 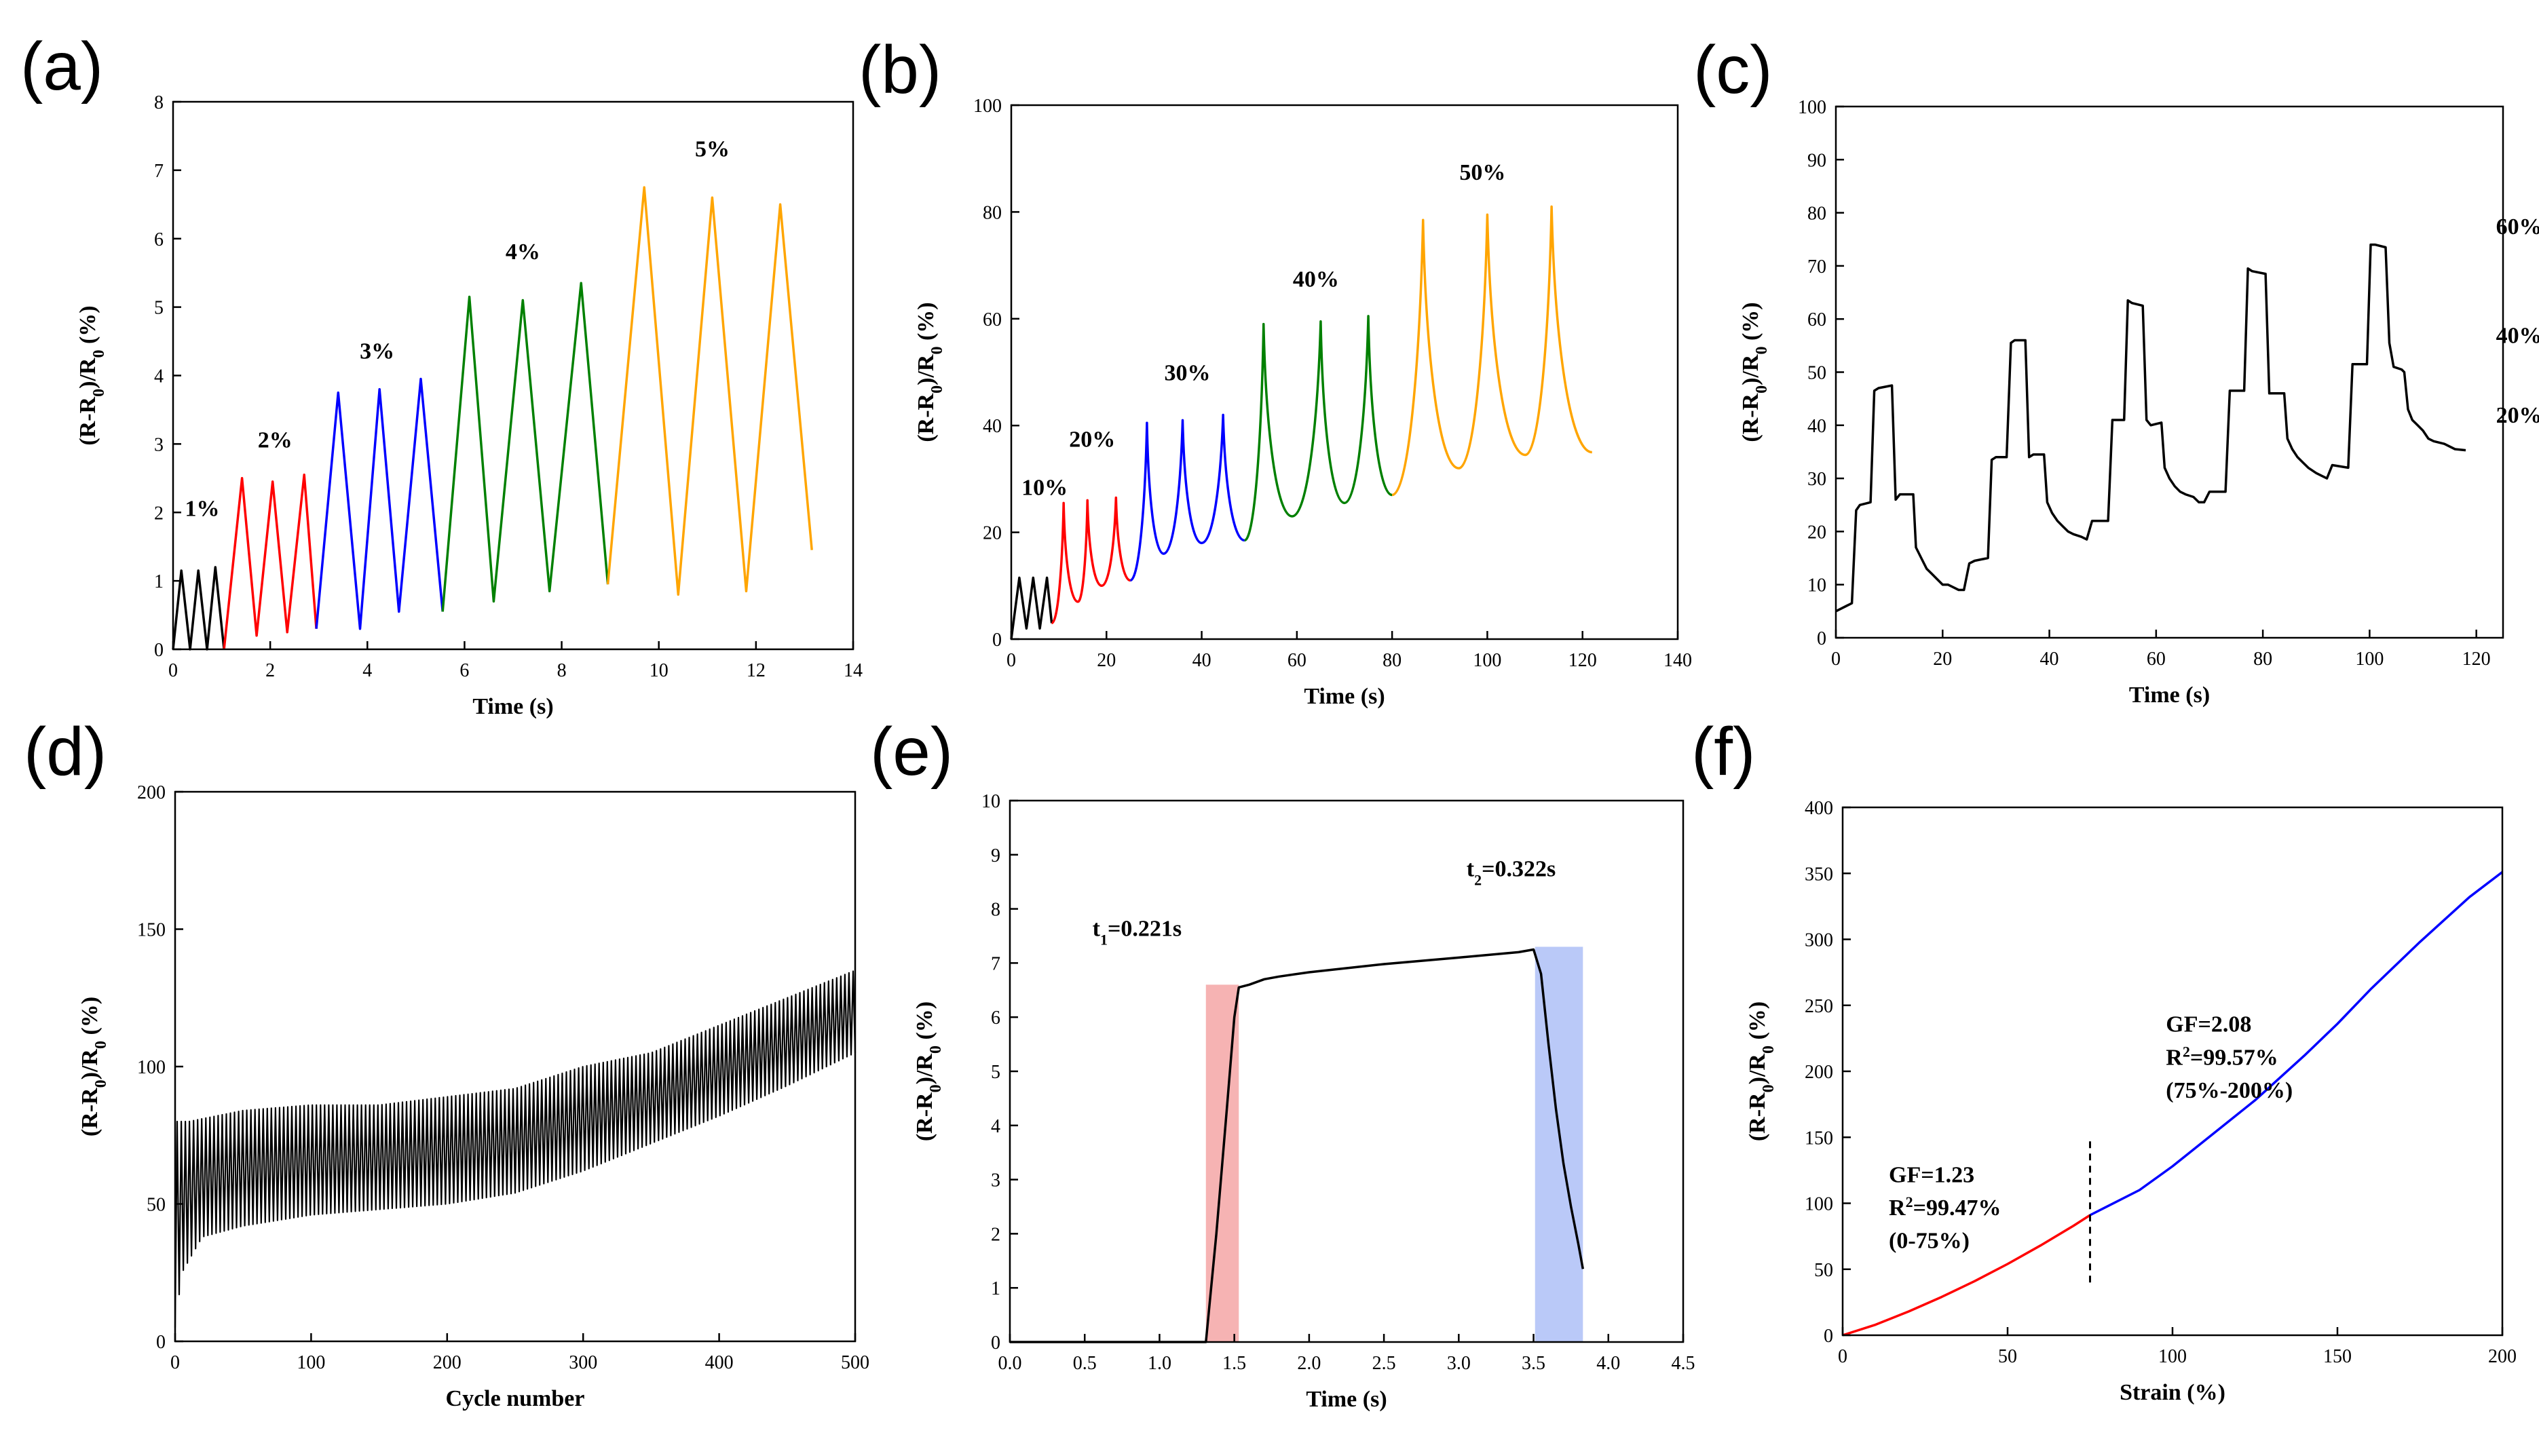 I want to click on panel-letter: (f), so click(x=1723, y=752).